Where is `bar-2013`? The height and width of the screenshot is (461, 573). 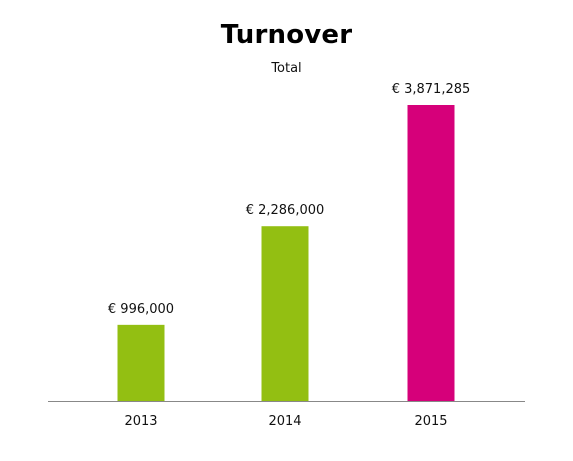 bar-2013 is located at coordinates (141, 362).